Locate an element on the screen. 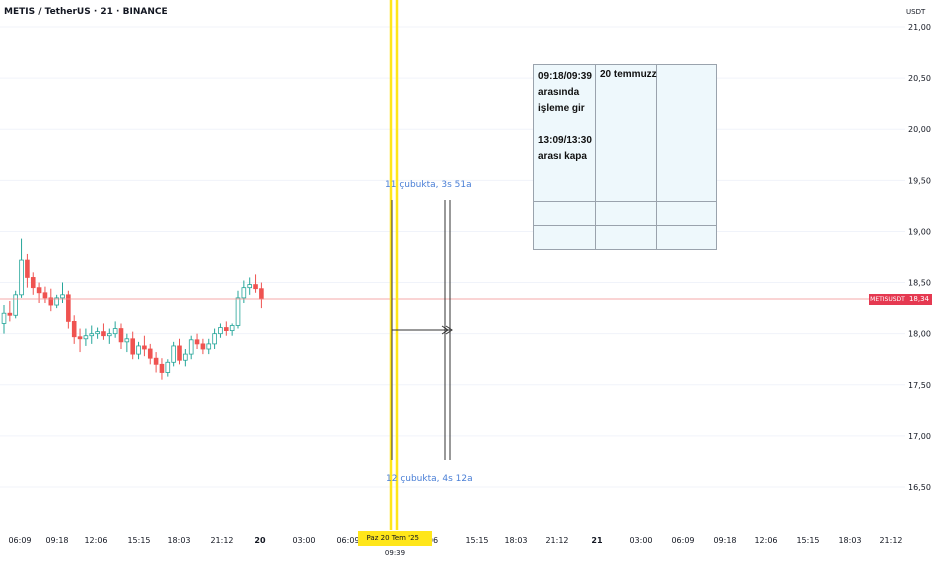 This screenshot has width=932, height=561. symbol-title: METIS / TetherUS · 21 · BINANCE is located at coordinates (86, 12).